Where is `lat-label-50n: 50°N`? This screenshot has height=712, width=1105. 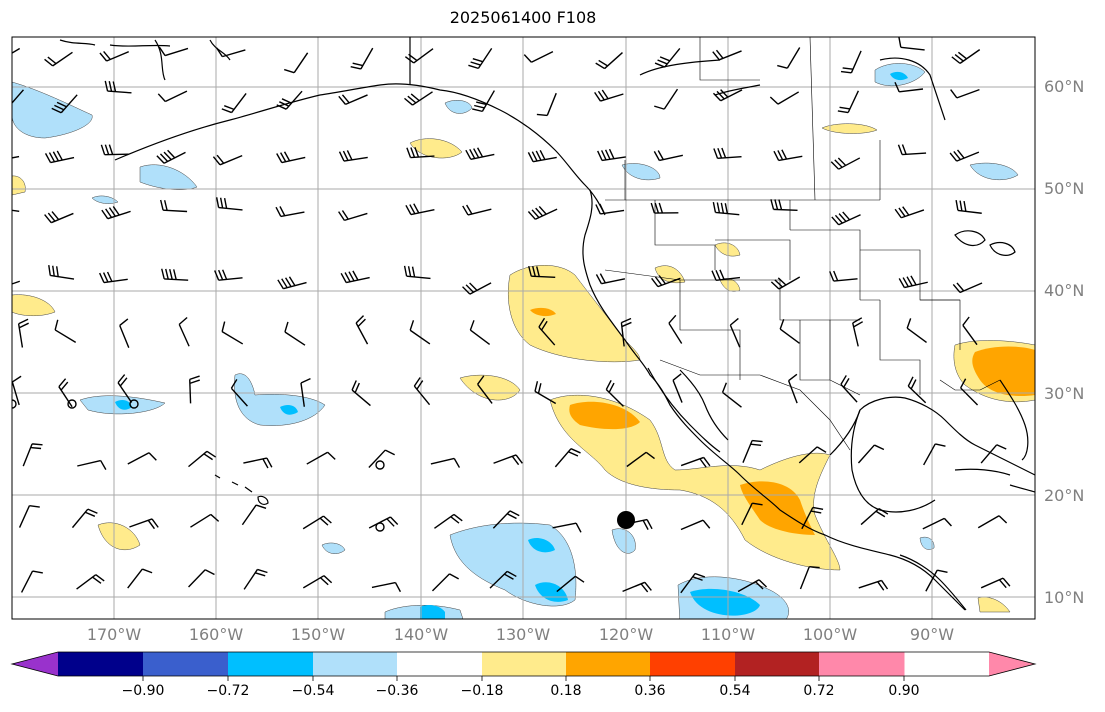 lat-label-50n: 50°N is located at coordinates (1064, 188).